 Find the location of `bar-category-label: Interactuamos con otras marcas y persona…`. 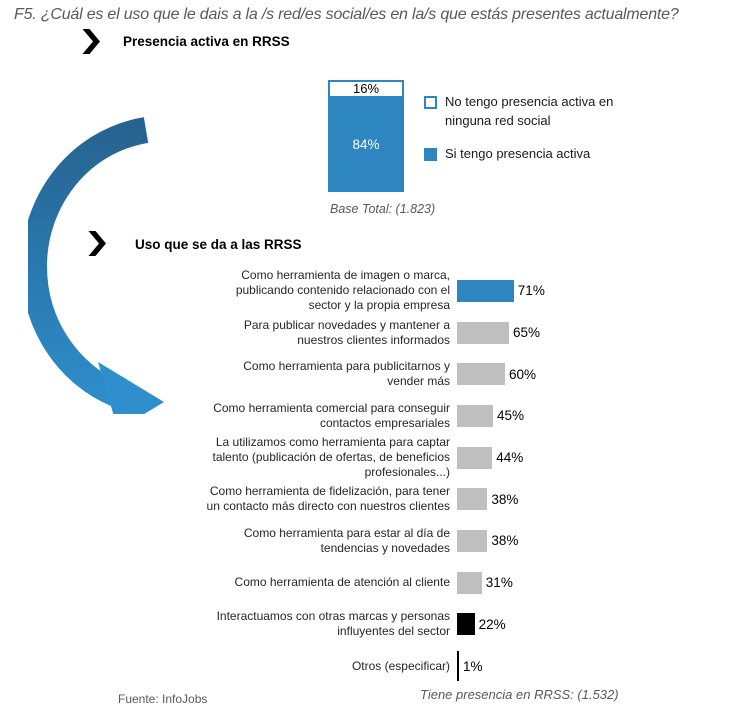

bar-category-label: Interactuamos con otras marcas y persona… is located at coordinates (333, 624).